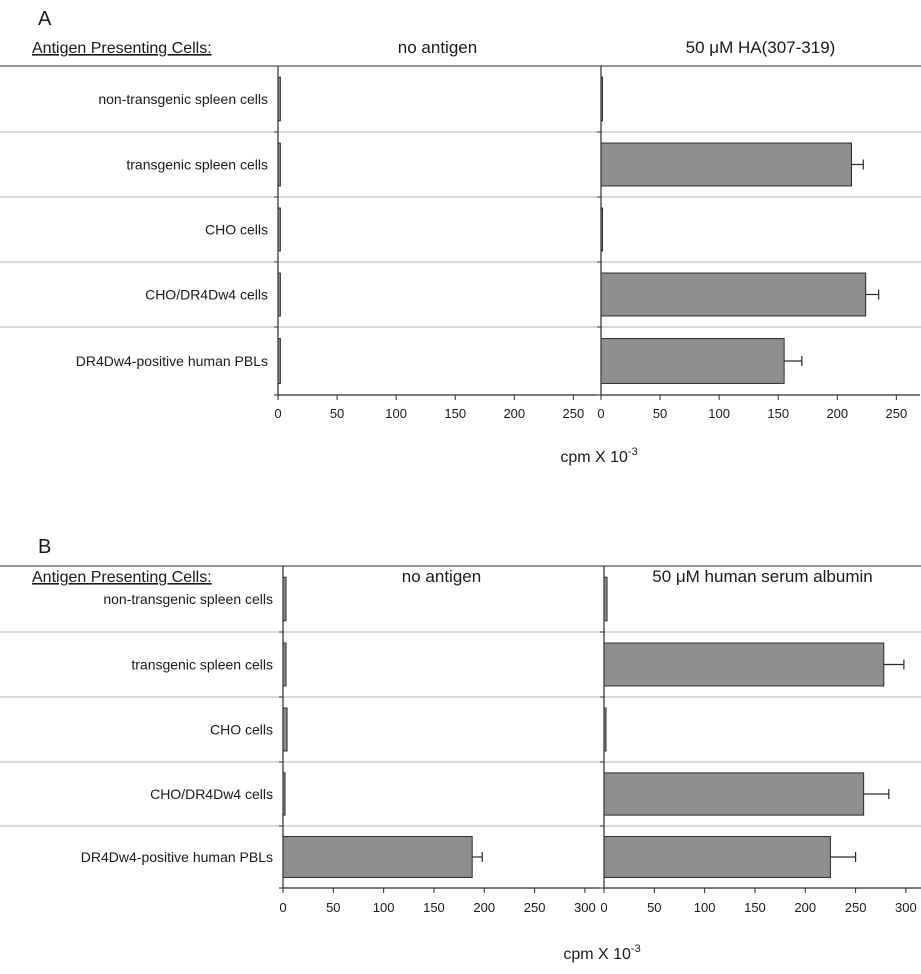  What do you see at coordinates (435, 229) in the screenshot?
I see `subplot-no-antigen: no antigen 0 50 100 150 200 250` at bounding box center [435, 229].